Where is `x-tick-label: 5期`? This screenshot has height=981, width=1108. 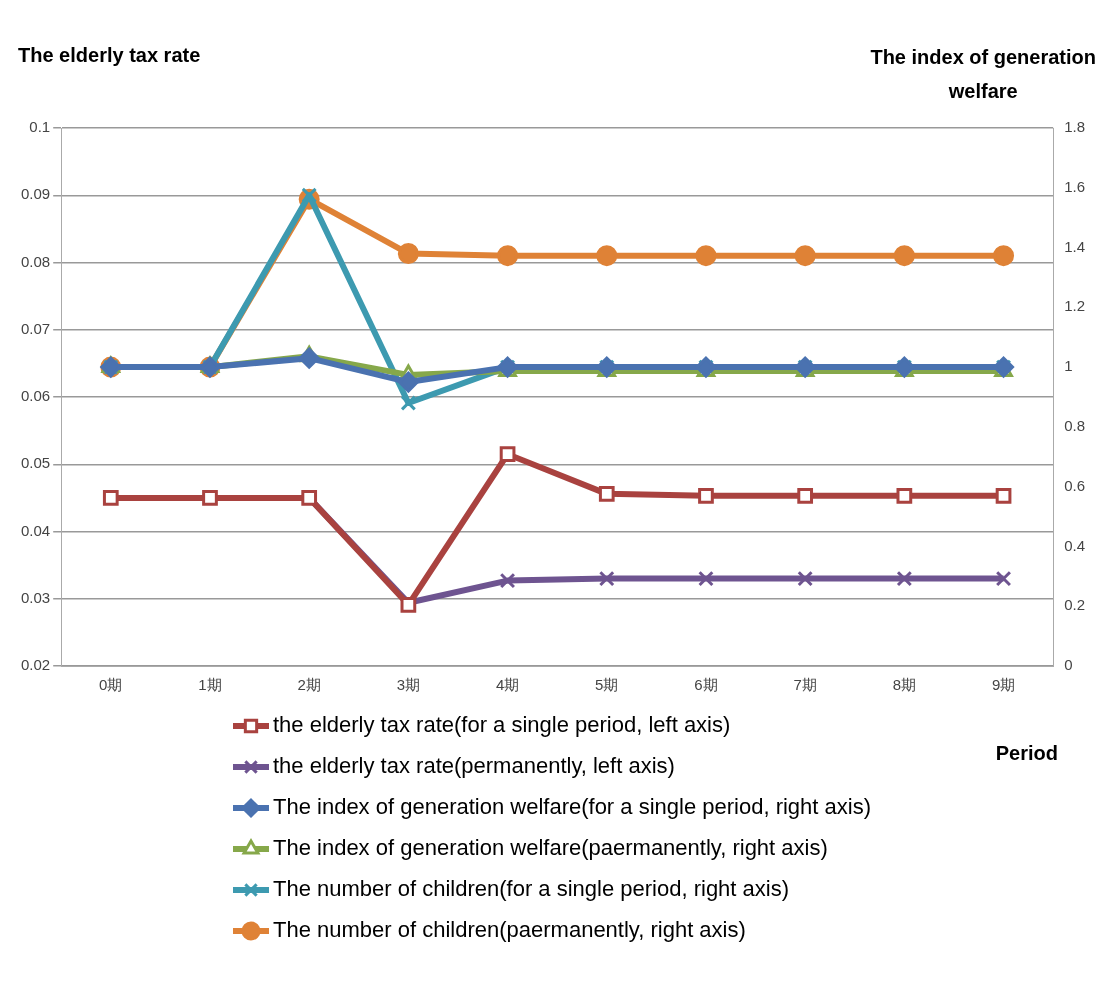
x-tick-label: 5期 is located at coordinates (607, 685).